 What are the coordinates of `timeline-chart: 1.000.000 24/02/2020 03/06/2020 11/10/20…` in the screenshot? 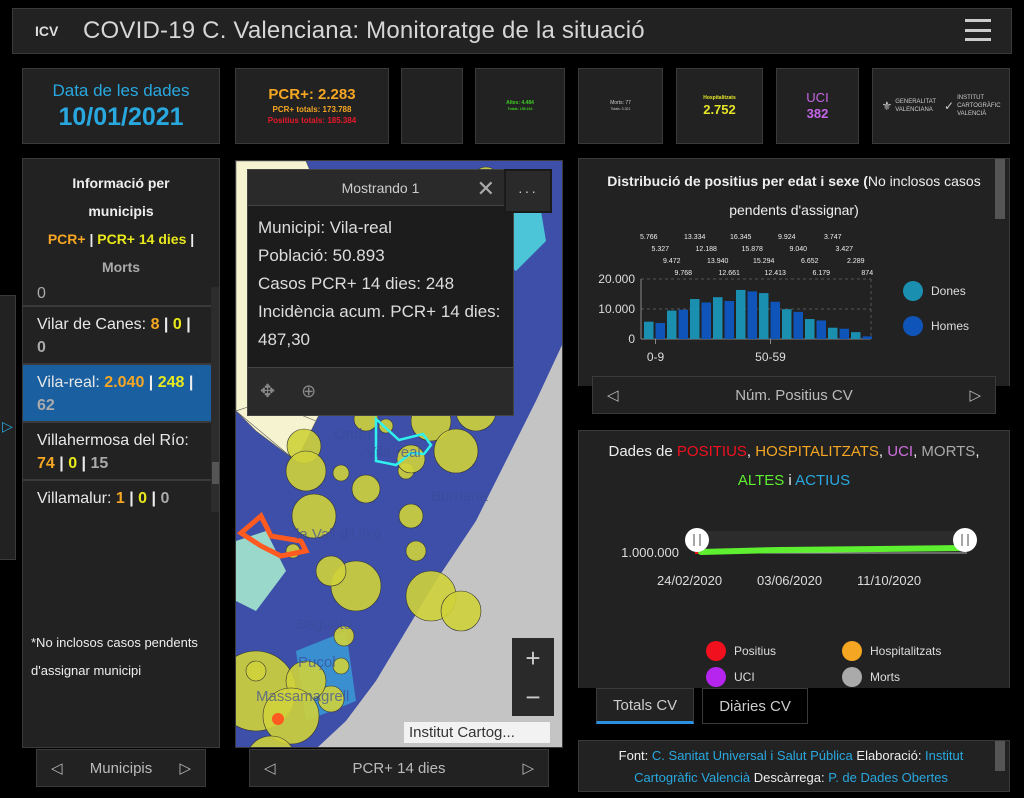 It's located at (794, 561).